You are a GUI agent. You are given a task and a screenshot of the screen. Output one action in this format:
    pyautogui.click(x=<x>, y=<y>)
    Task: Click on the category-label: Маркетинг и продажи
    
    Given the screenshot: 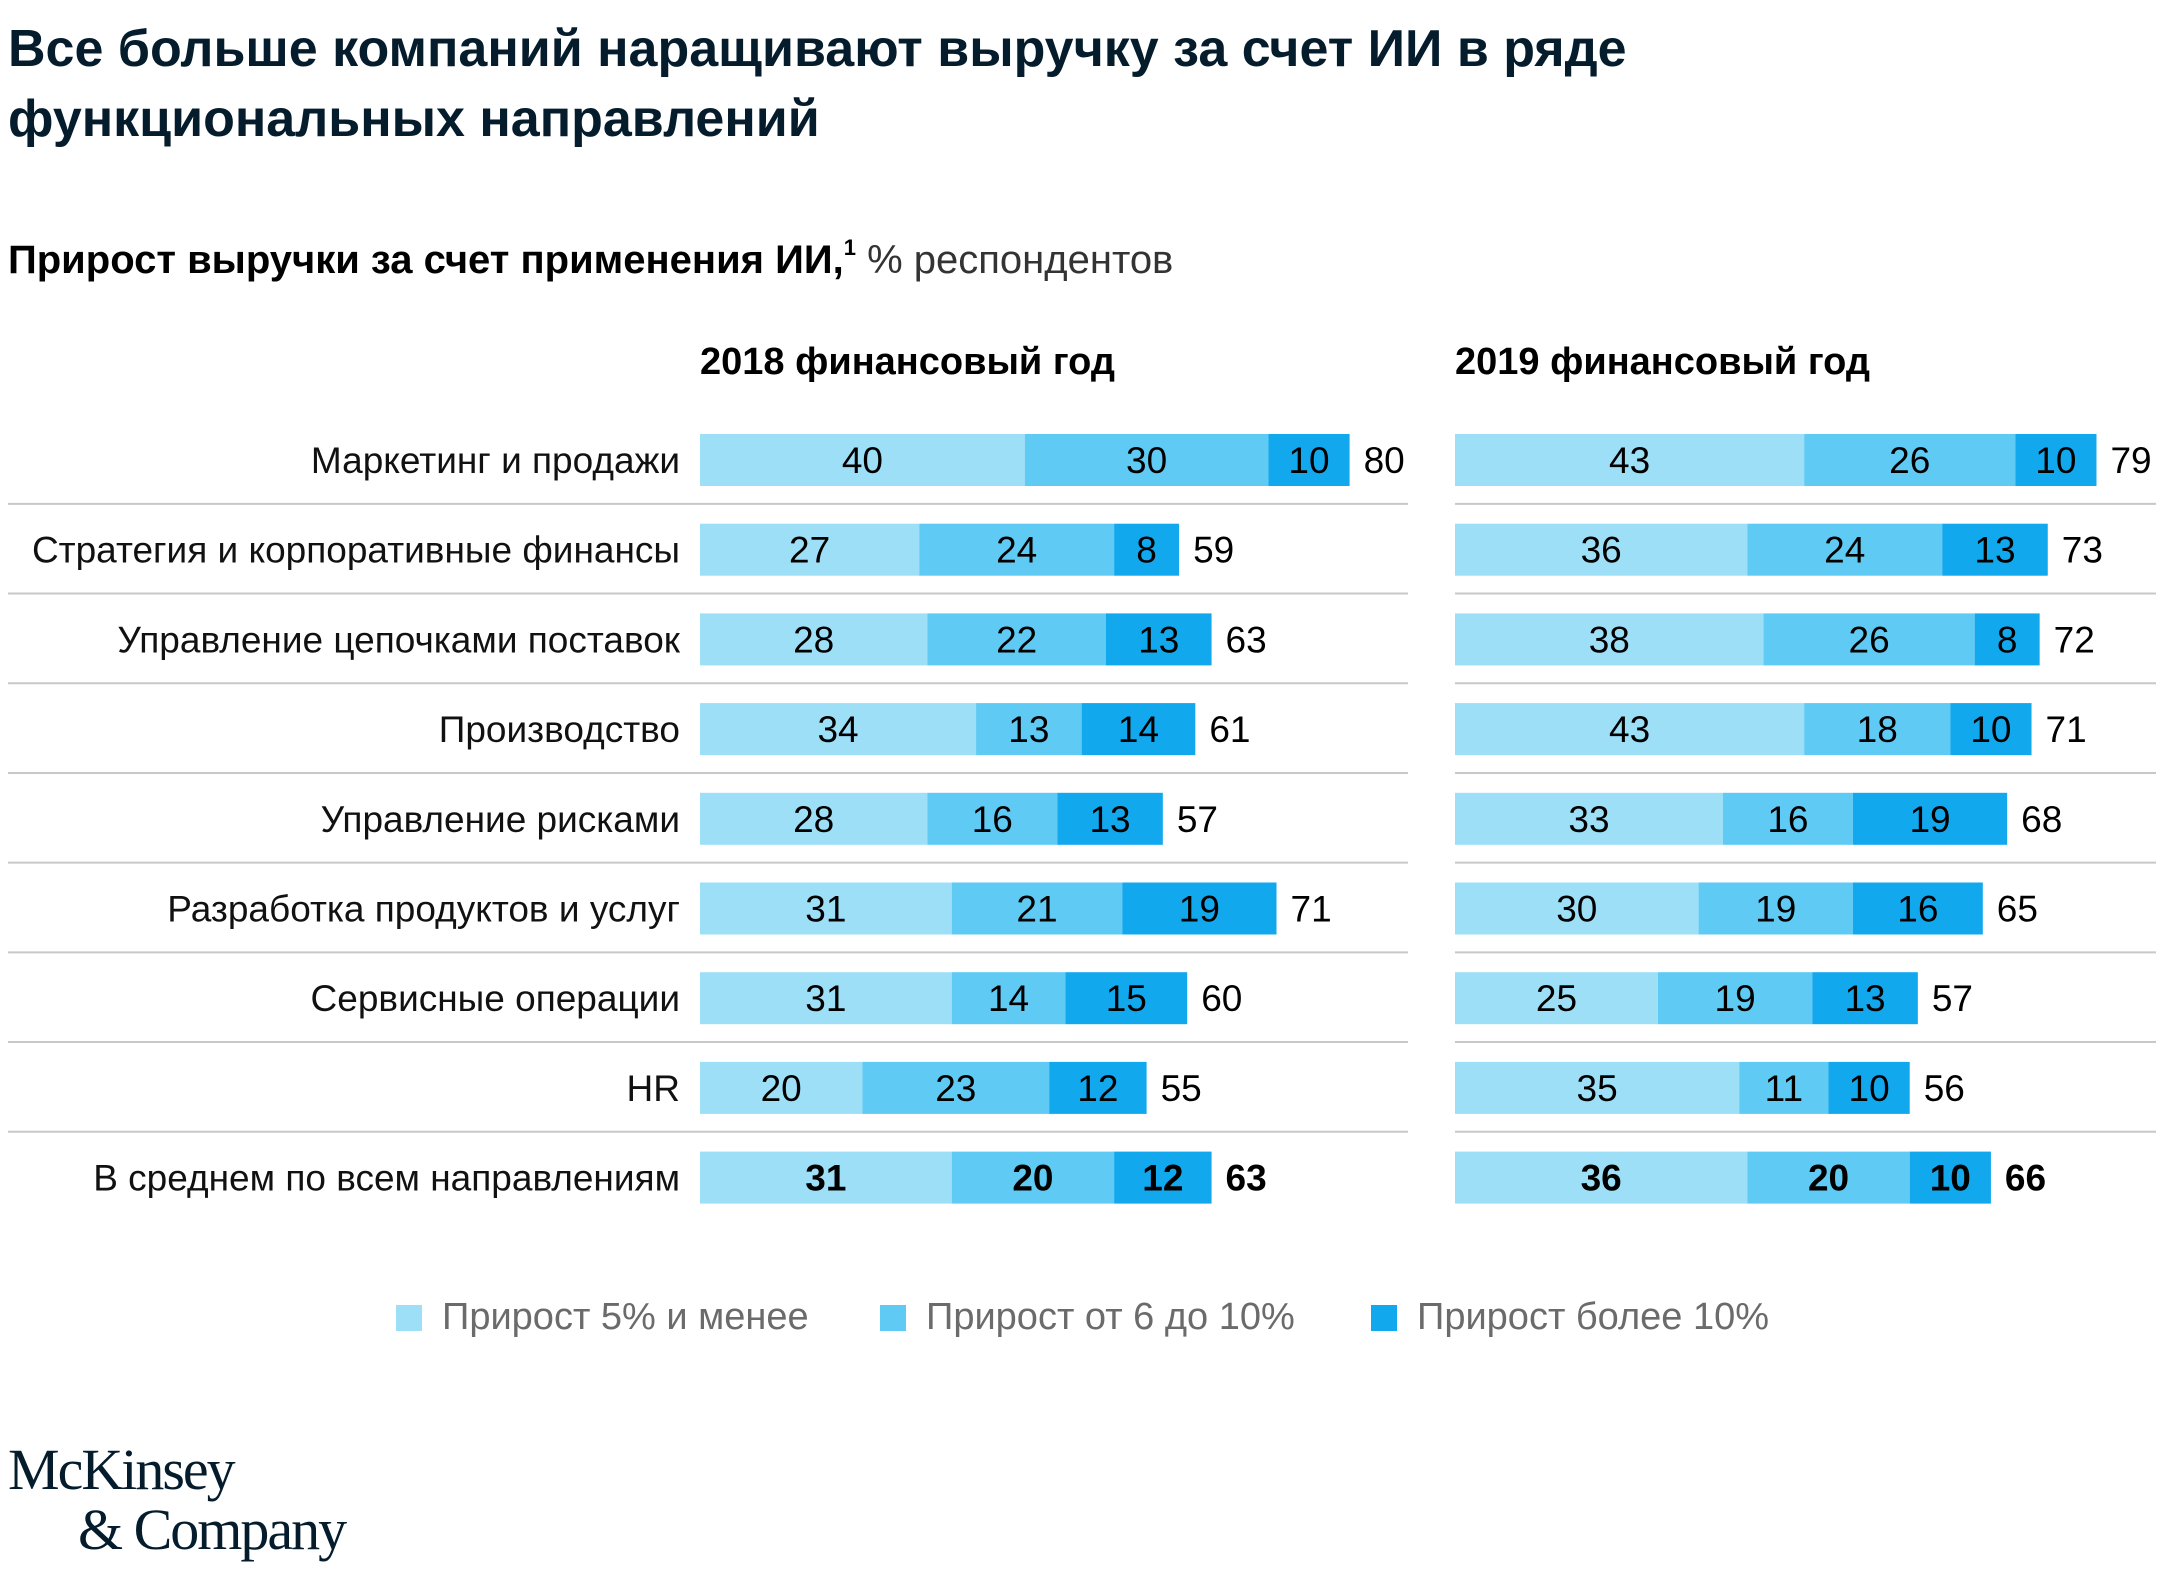 What is the action you would take?
    pyautogui.click(x=495, y=460)
    